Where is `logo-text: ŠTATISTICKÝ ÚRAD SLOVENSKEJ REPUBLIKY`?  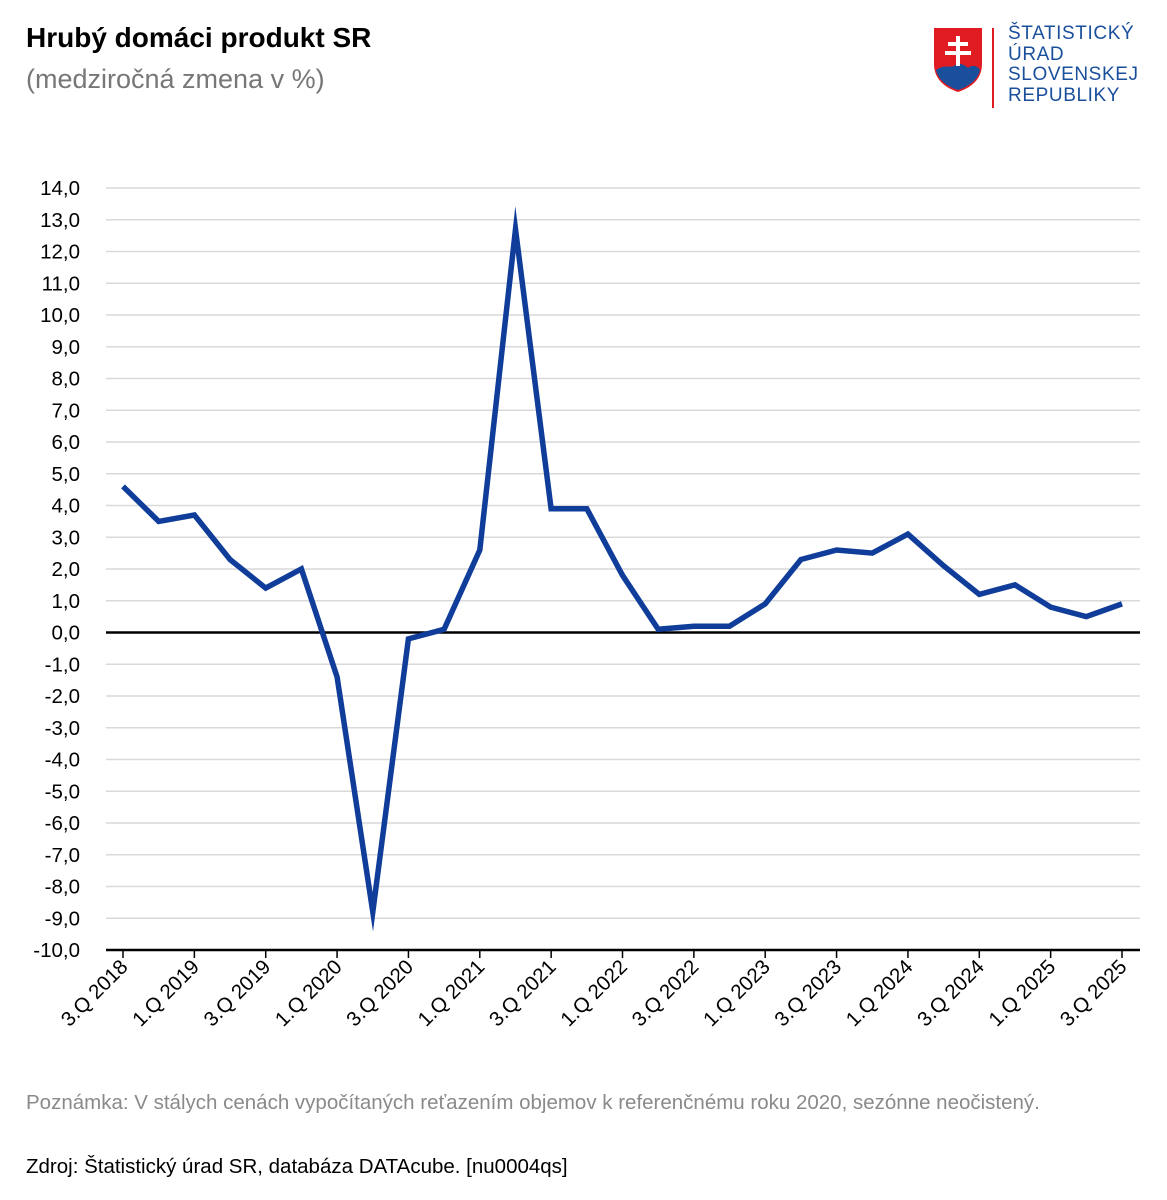
logo-text: ŠTATISTICKÝ ÚRAD SLOVENSKEJ REPUBLIKY is located at coordinates (1073, 64).